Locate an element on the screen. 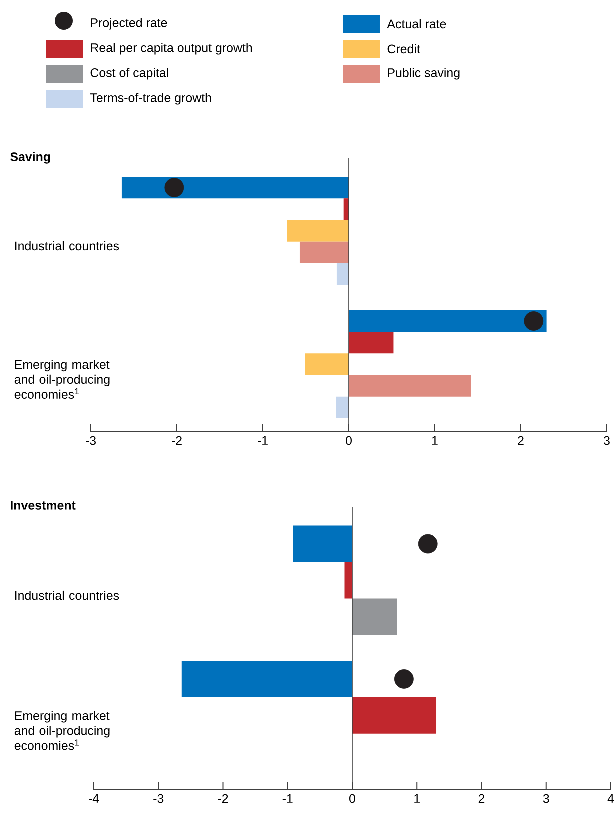  chart-title: Investment is located at coordinates (43, 505).